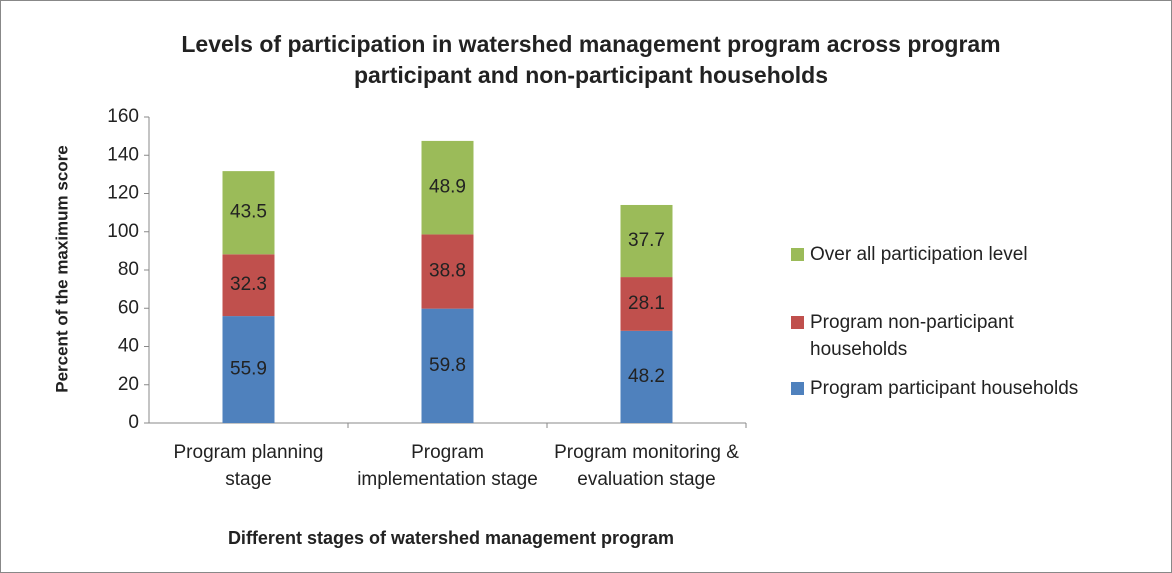 Image resolution: width=1172 pixels, height=573 pixels. I want to click on value-label: 38.8, so click(447, 271).